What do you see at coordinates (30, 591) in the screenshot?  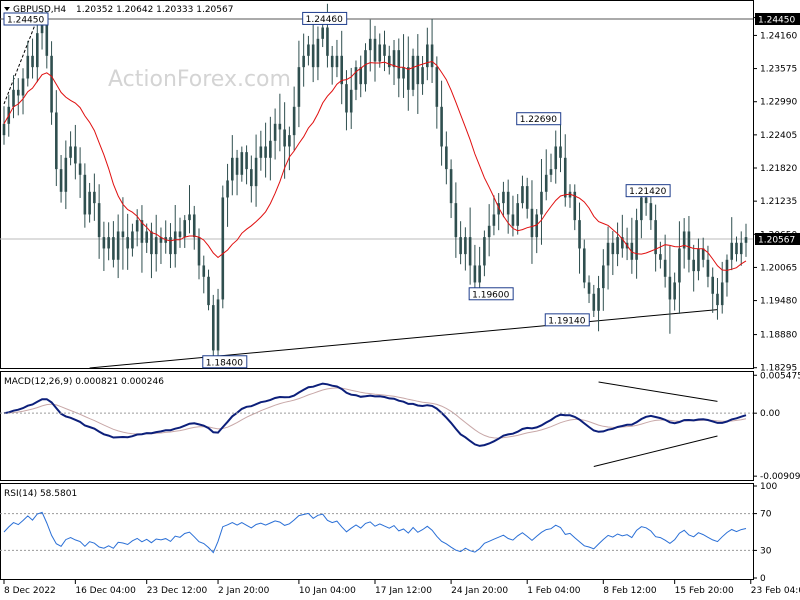 I see `x-tick-label: 8 Dec 2022` at bounding box center [30, 591].